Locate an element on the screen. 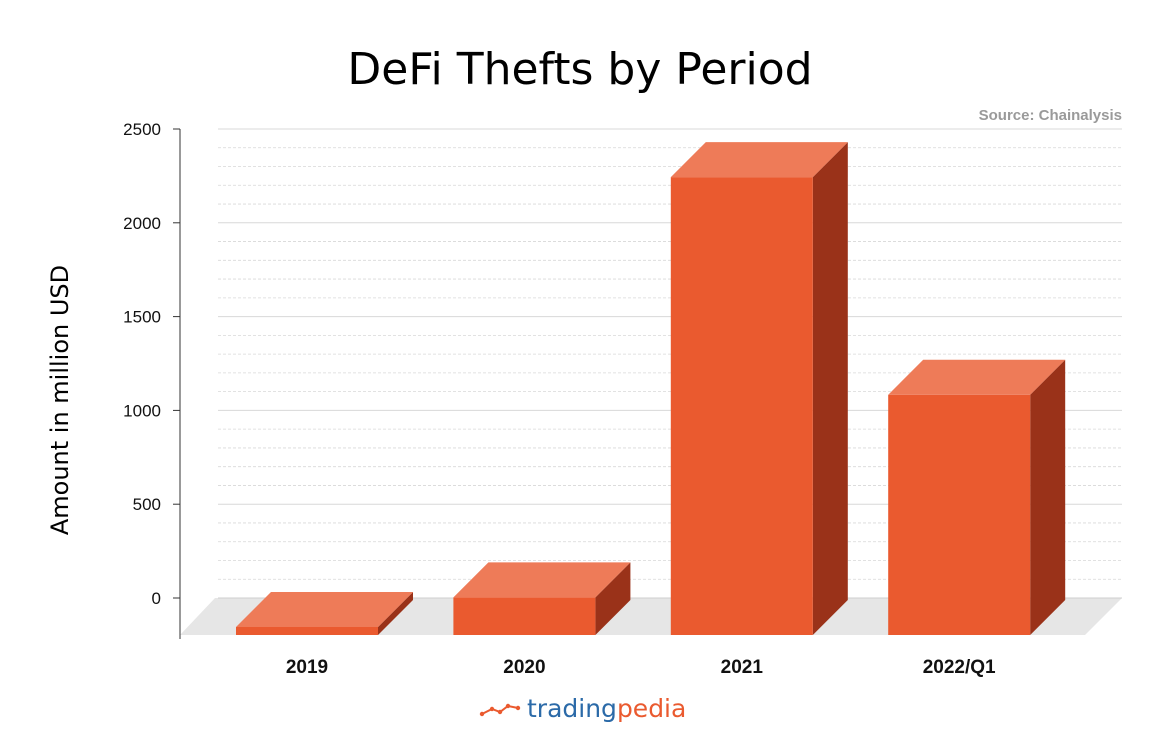 Image resolution: width=1156 pixels, height=736 pixels. source-note: Source: Chainalysis is located at coordinates (1050, 115).